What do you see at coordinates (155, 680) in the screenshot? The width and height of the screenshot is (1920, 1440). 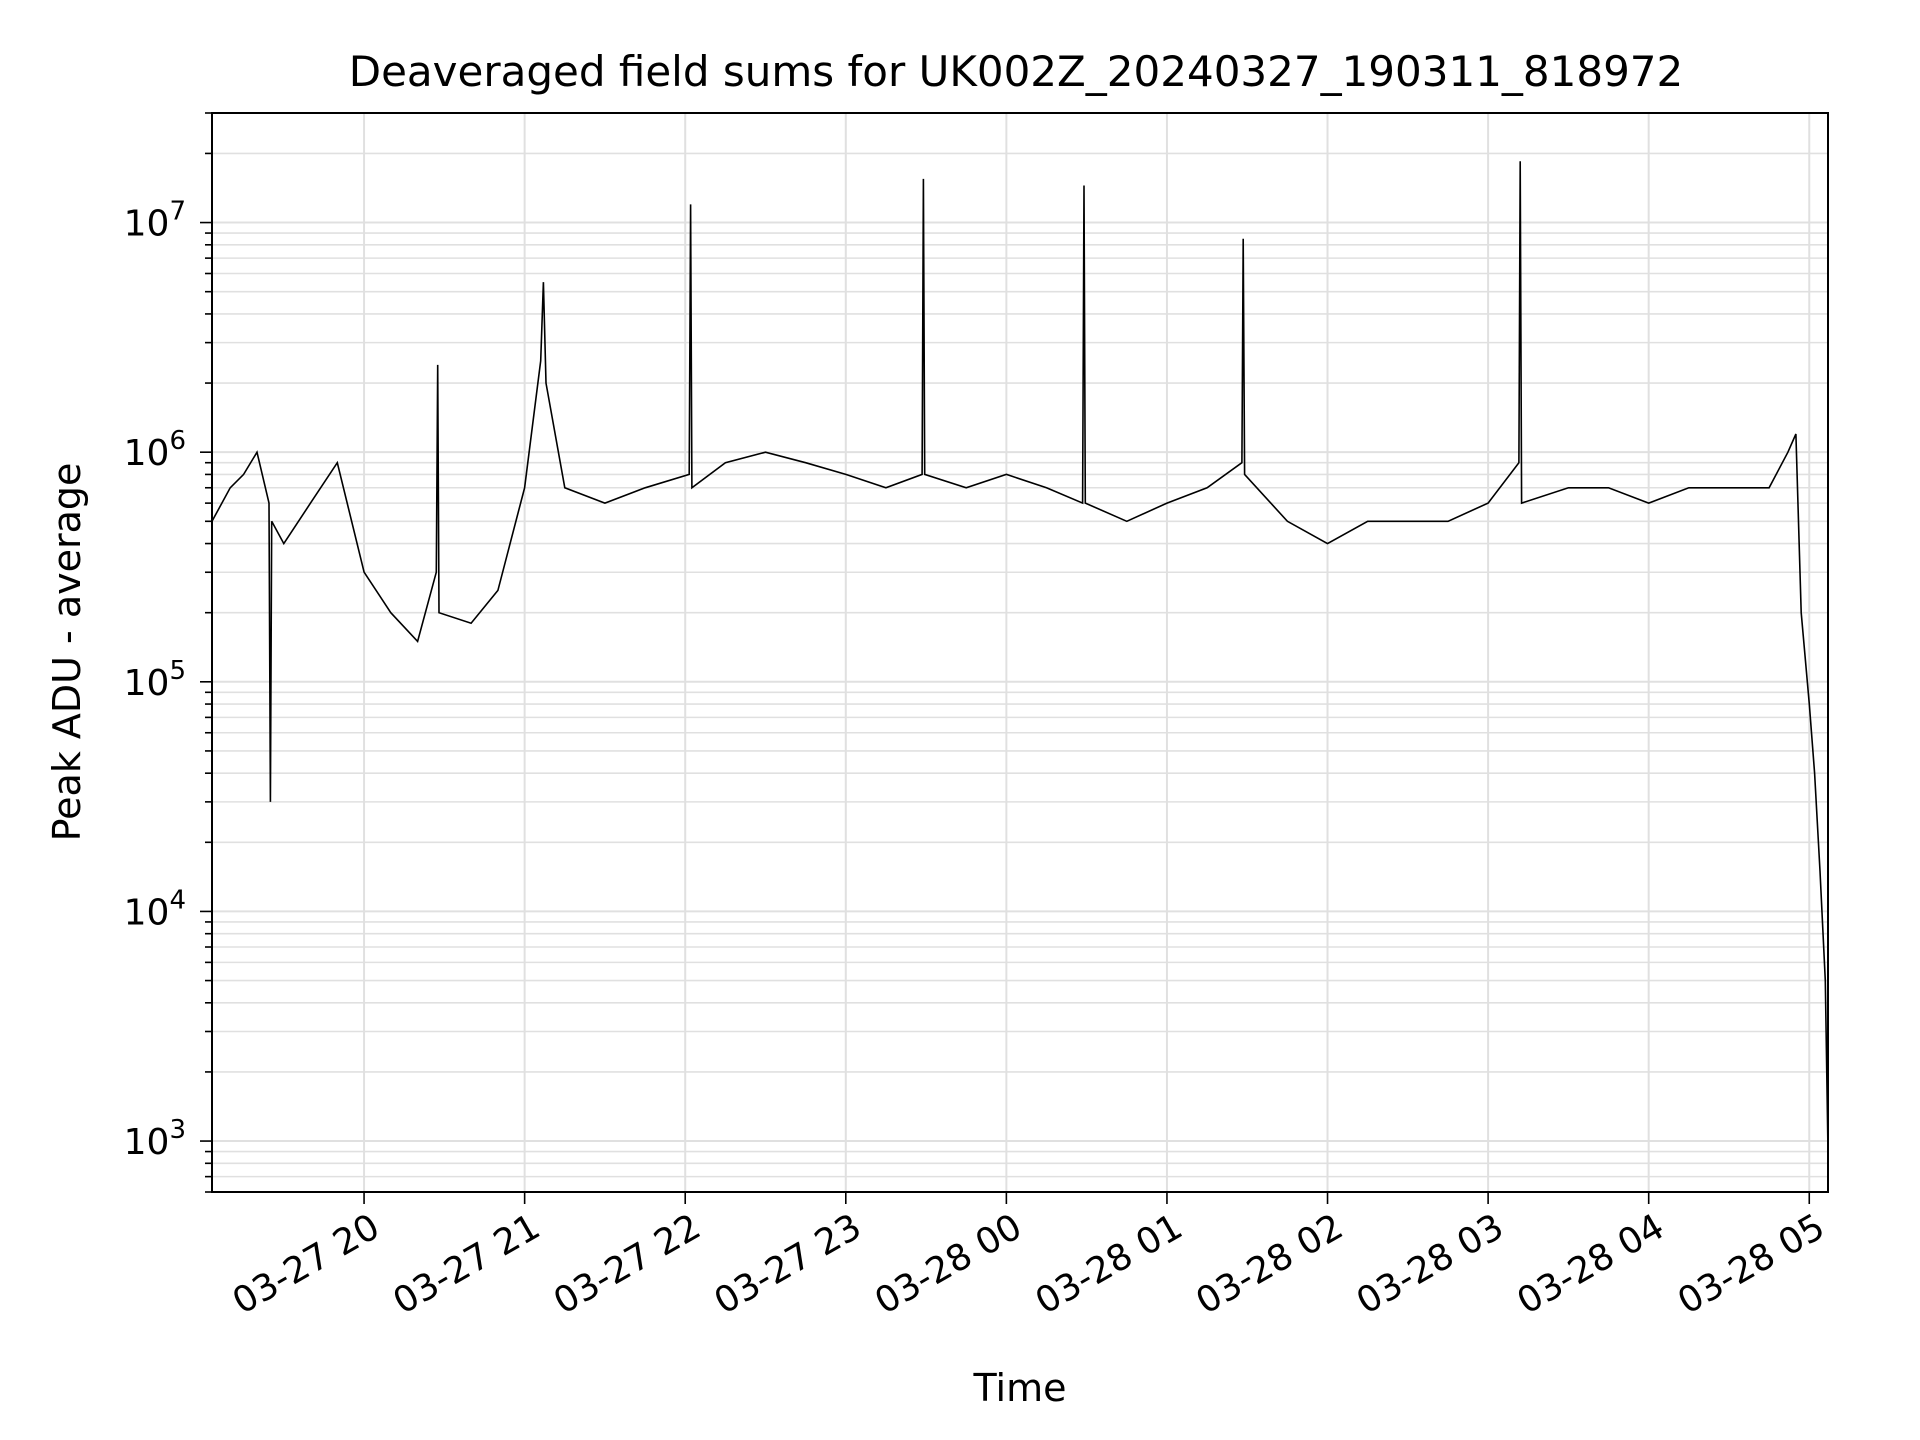 I see `y-tick-label: 10⁵` at bounding box center [155, 680].